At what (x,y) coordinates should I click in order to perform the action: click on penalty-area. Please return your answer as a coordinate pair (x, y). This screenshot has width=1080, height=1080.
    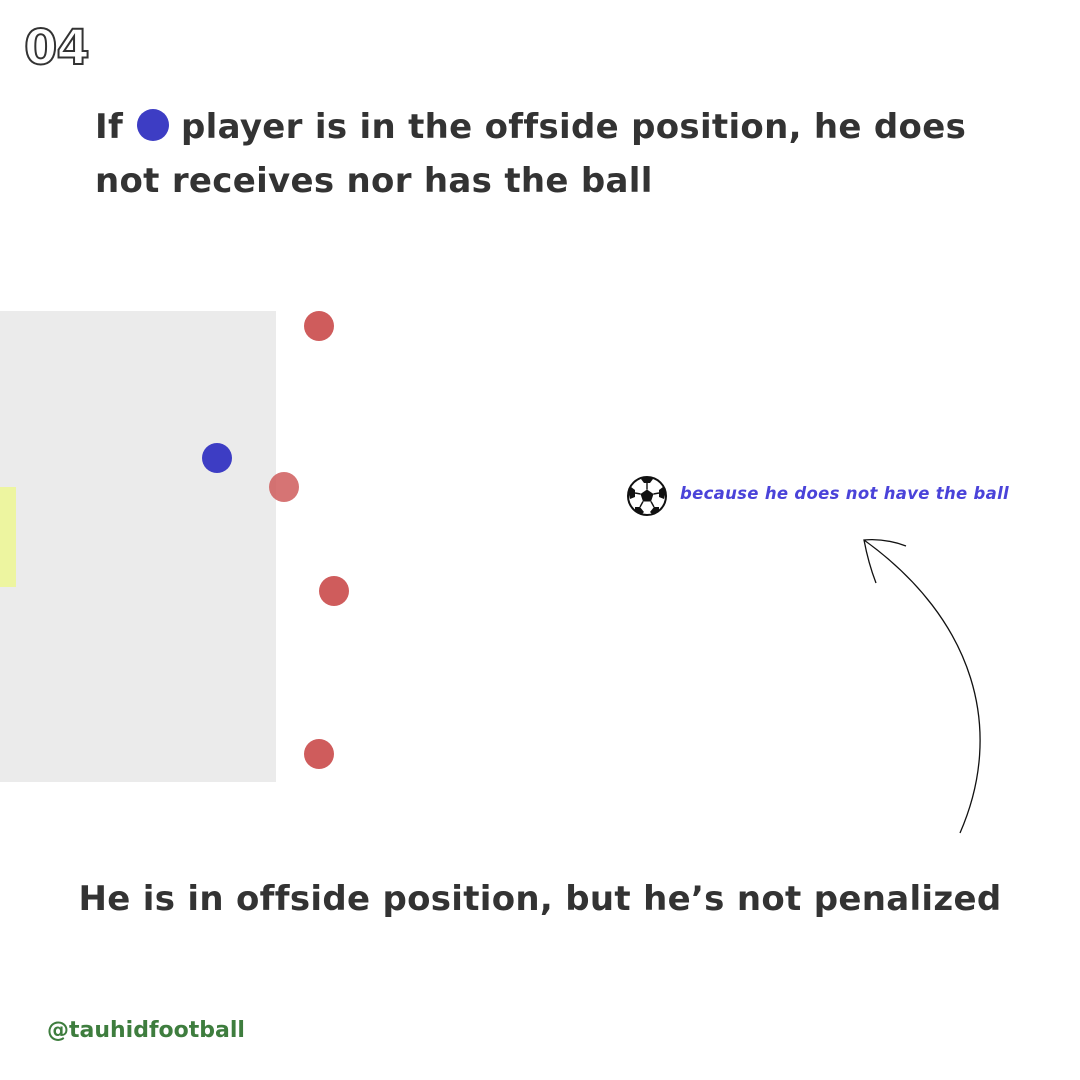
    Looking at the image, I should click on (138, 546).